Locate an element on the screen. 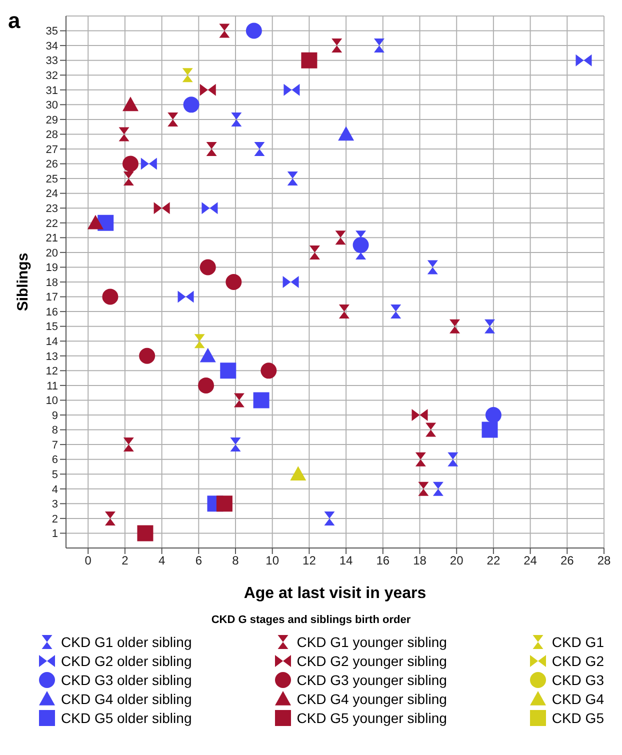  y-tick-label: 19 is located at coordinates (52, 268).